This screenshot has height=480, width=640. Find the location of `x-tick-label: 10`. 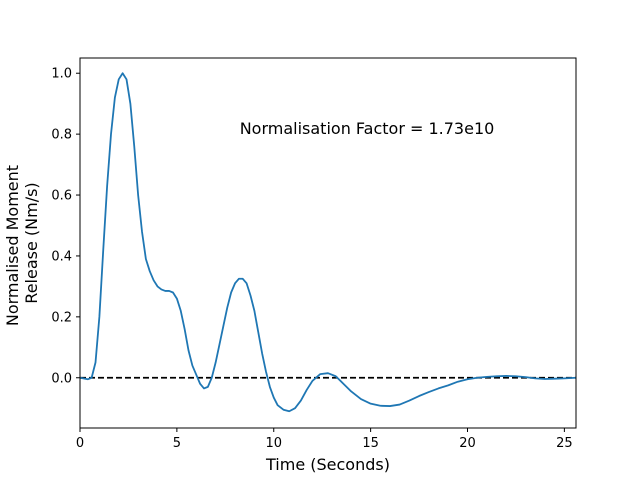

x-tick-label: 10 is located at coordinates (273, 443).